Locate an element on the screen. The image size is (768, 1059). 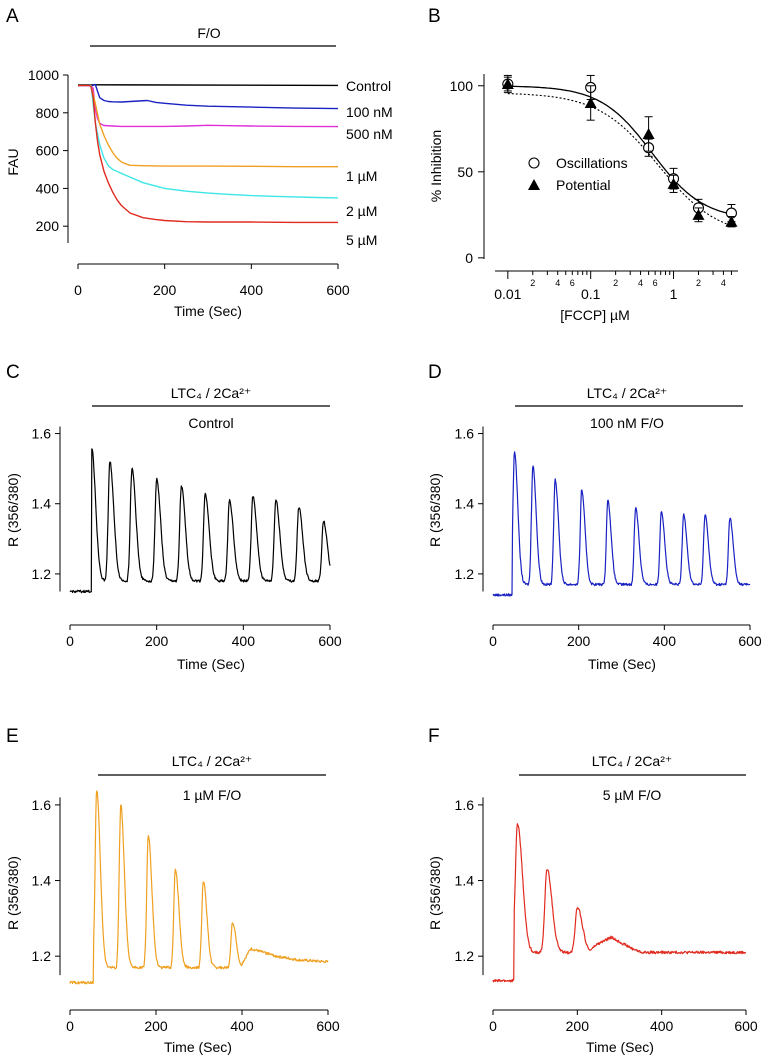
panel-a-series-500-nm is located at coordinates (208, 106).